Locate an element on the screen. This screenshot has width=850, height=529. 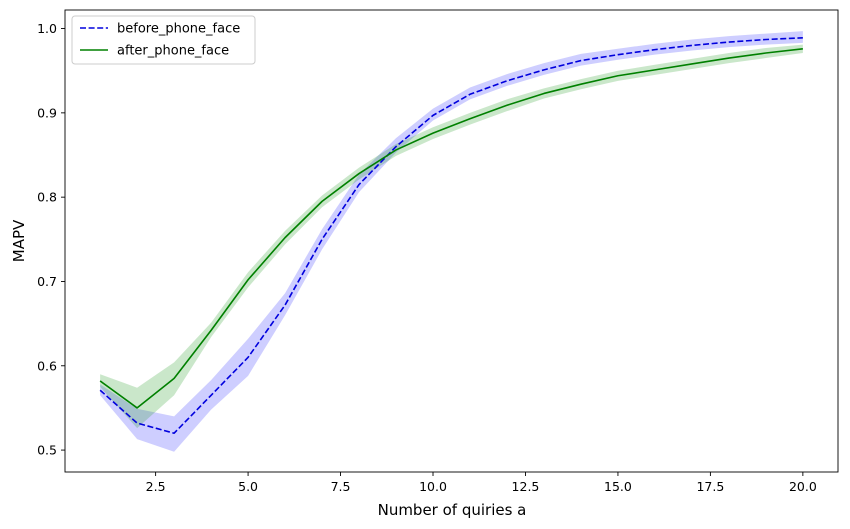
x-axis-title: Number of quiries a is located at coordinates (452, 510).